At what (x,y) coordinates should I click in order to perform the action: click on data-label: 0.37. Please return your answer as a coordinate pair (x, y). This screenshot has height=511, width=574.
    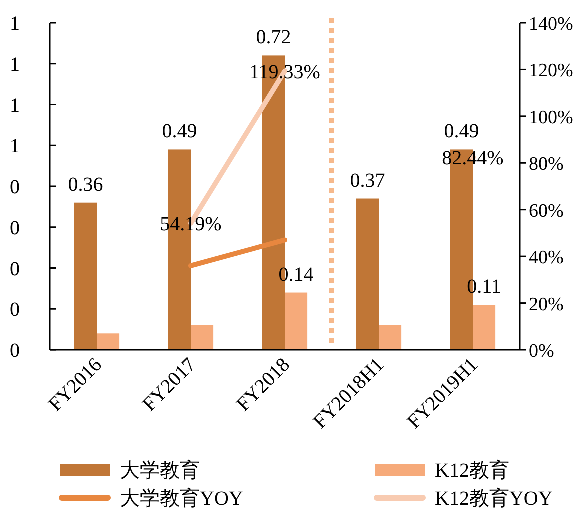
    Looking at the image, I should click on (368, 181).